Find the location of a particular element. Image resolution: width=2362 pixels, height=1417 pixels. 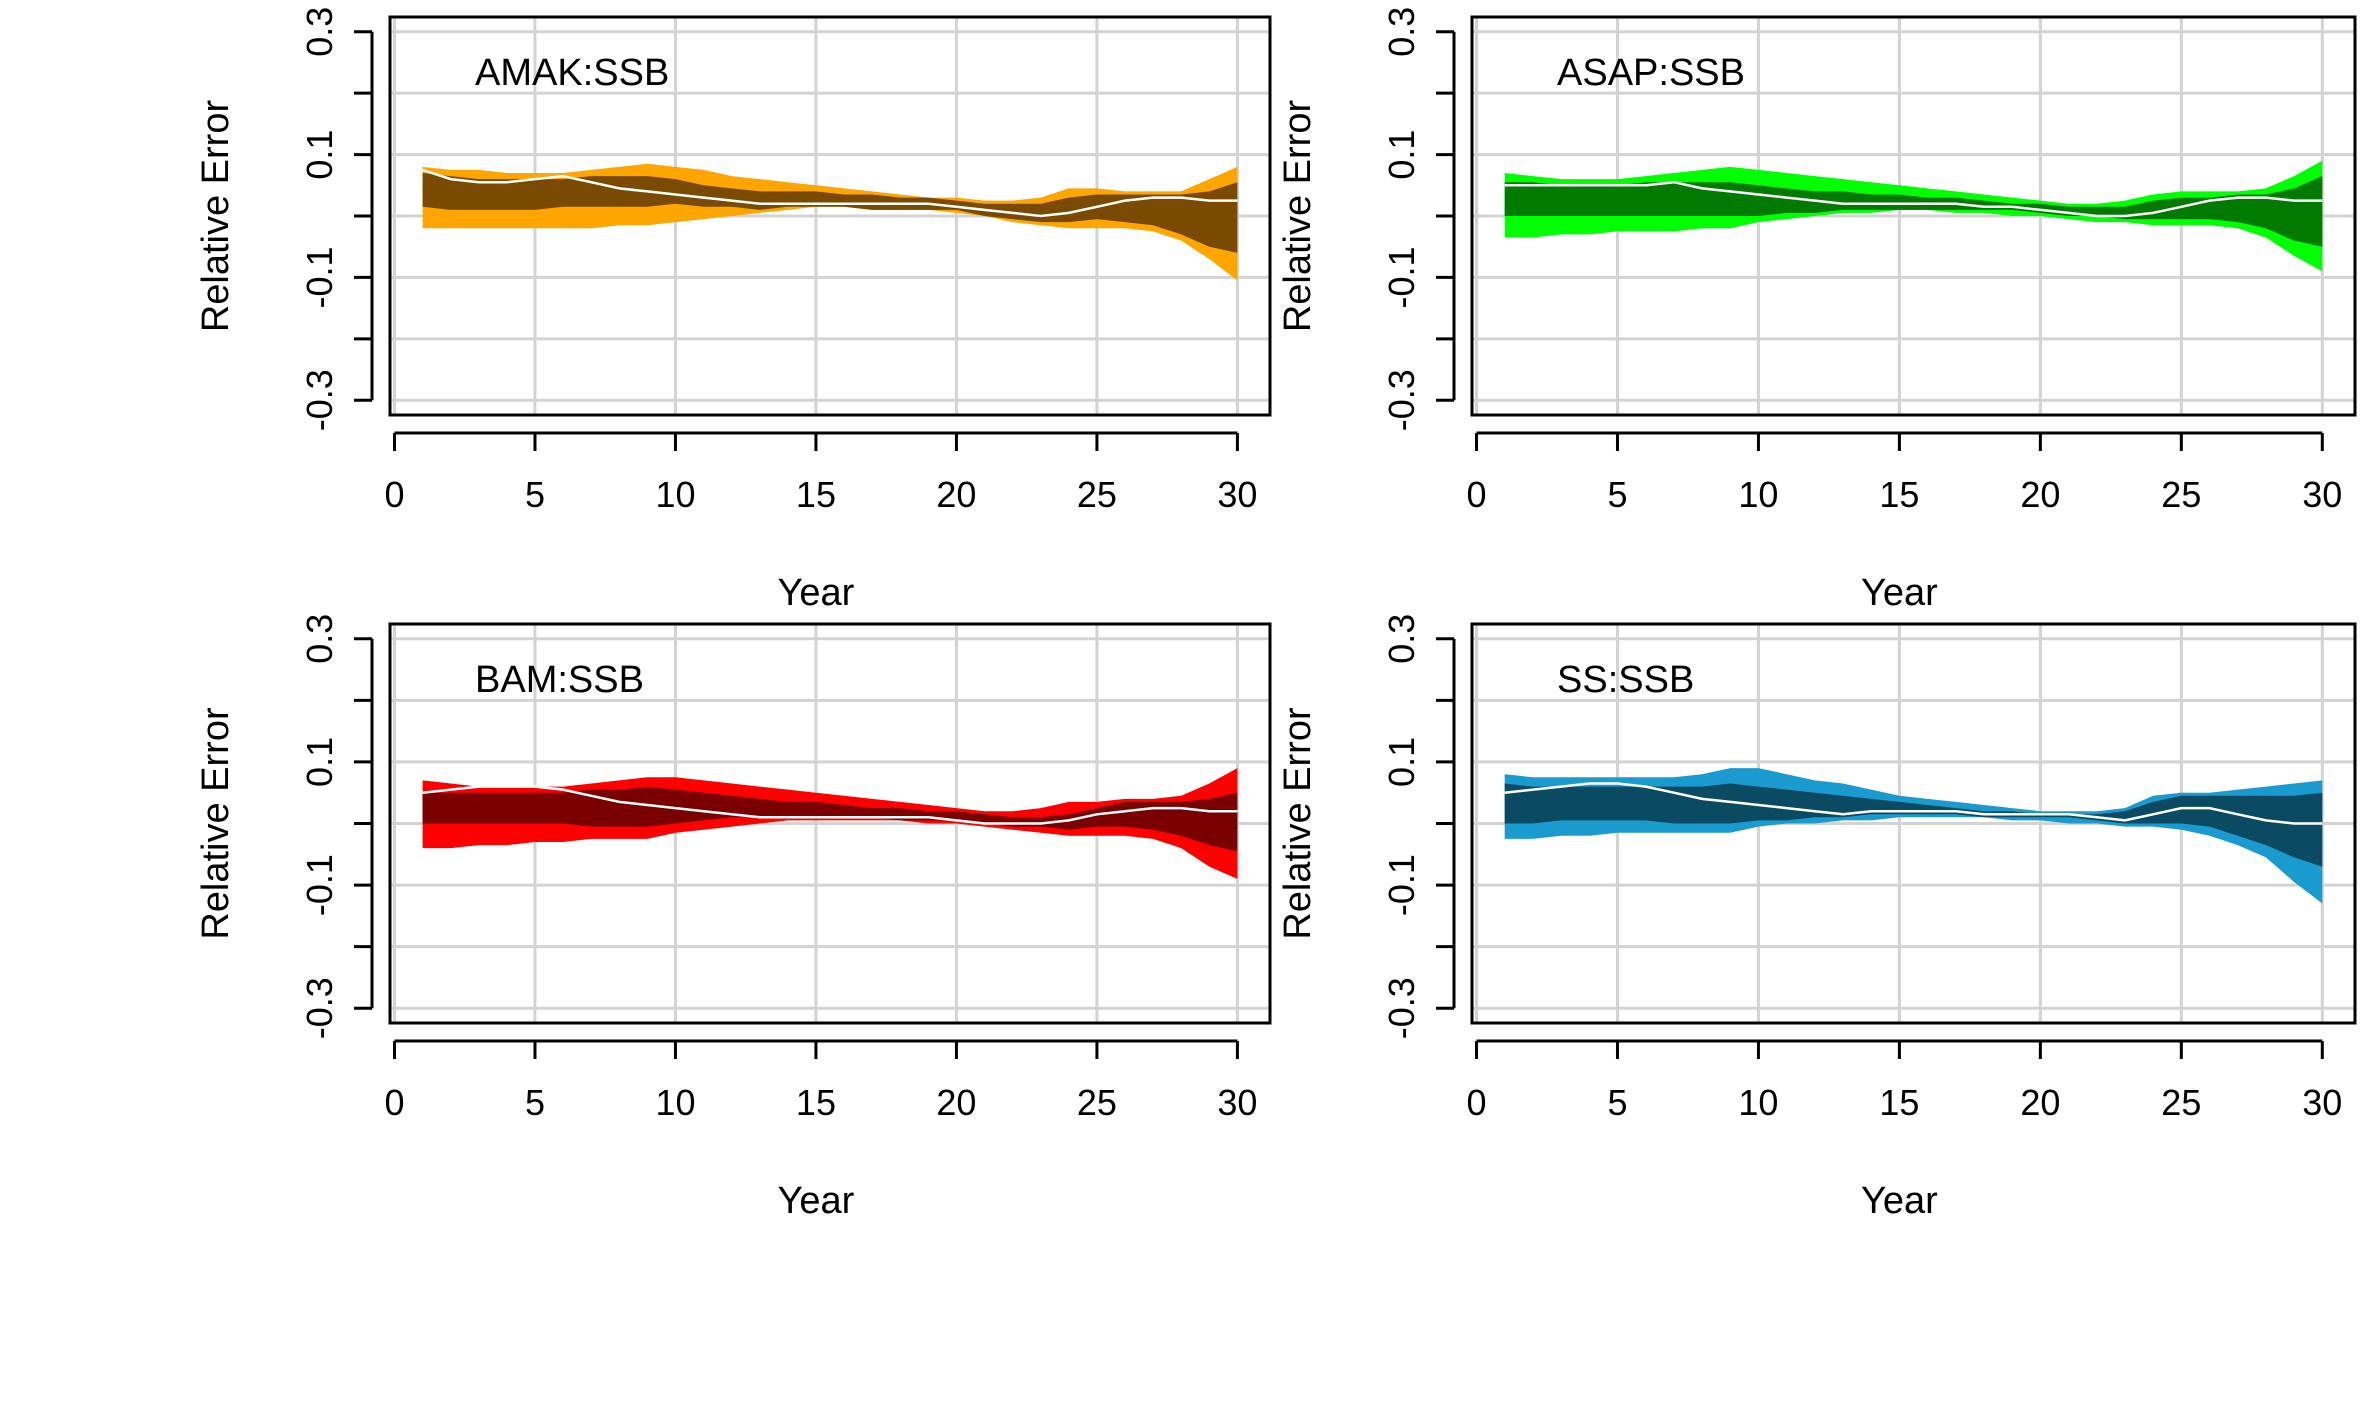

panel-title: SS:SSB is located at coordinates (1625, 680).